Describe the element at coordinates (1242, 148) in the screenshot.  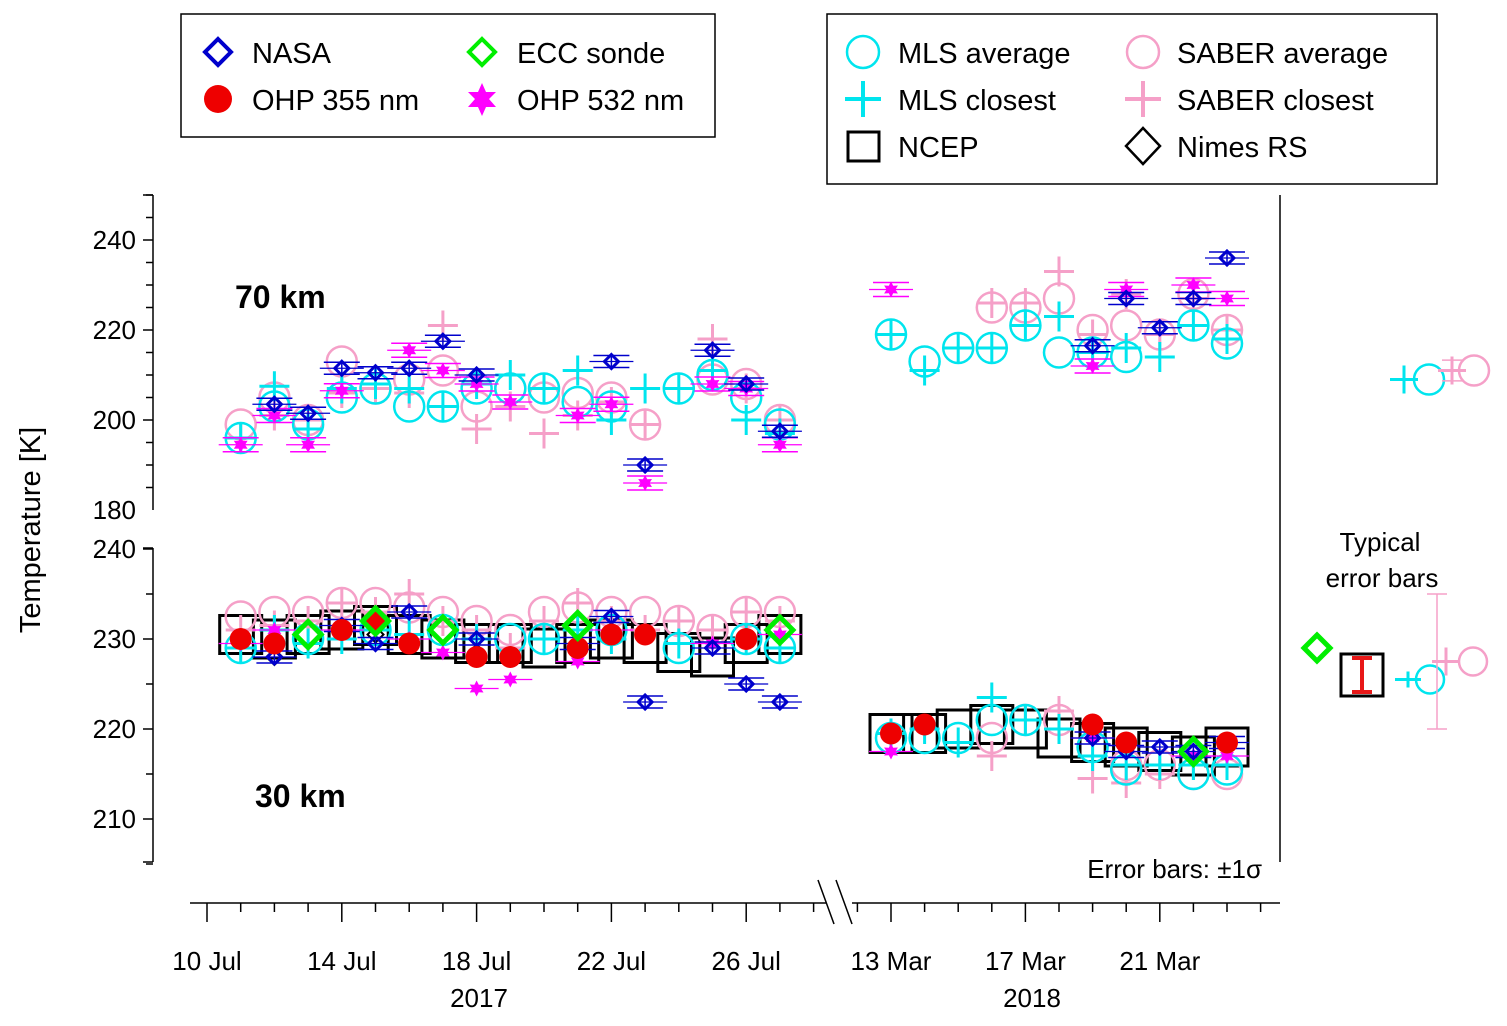
I see `legend-nimes-label: Nimes RS` at that location.